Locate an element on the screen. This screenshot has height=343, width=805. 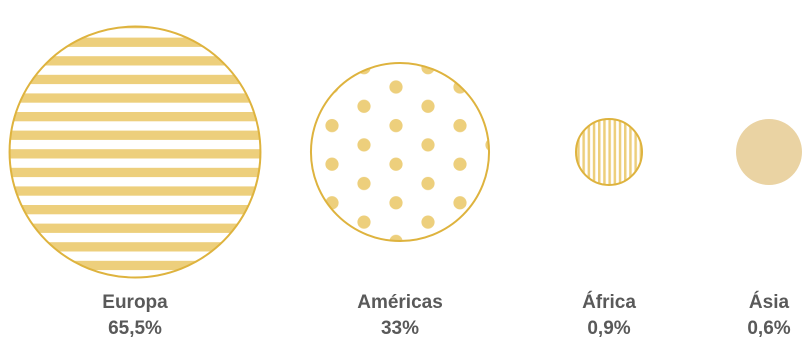
bubble-label-americas: Américas is located at coordinates (400, 302).